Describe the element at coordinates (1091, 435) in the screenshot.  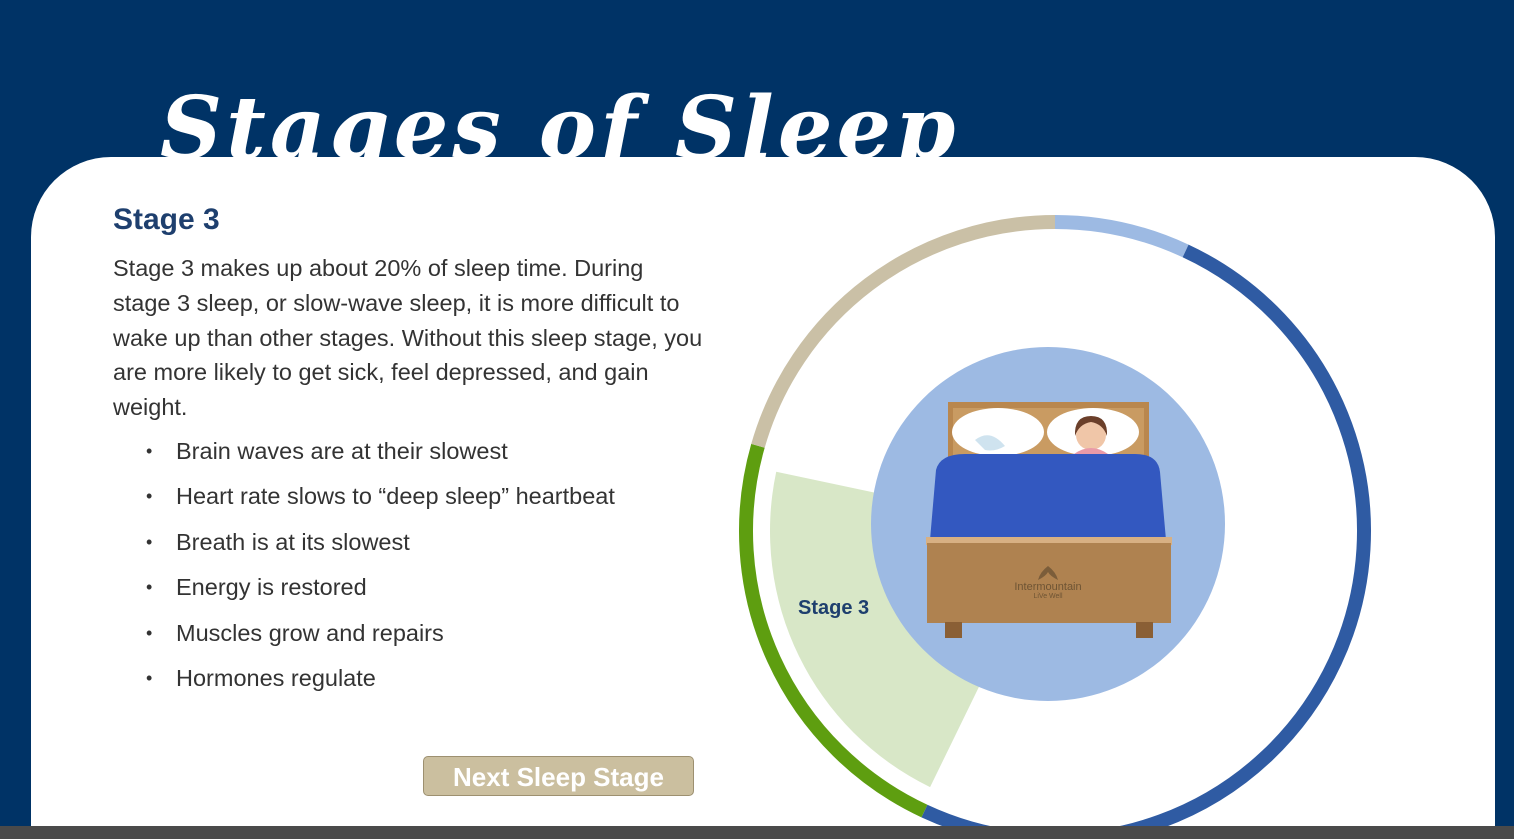
I see `sleeper-head` at that location.